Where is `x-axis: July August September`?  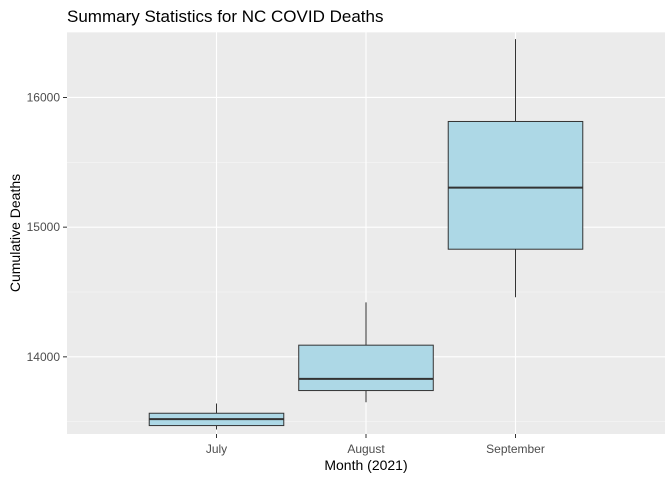
x-axis: July August September is located at coordinates (375, 445).